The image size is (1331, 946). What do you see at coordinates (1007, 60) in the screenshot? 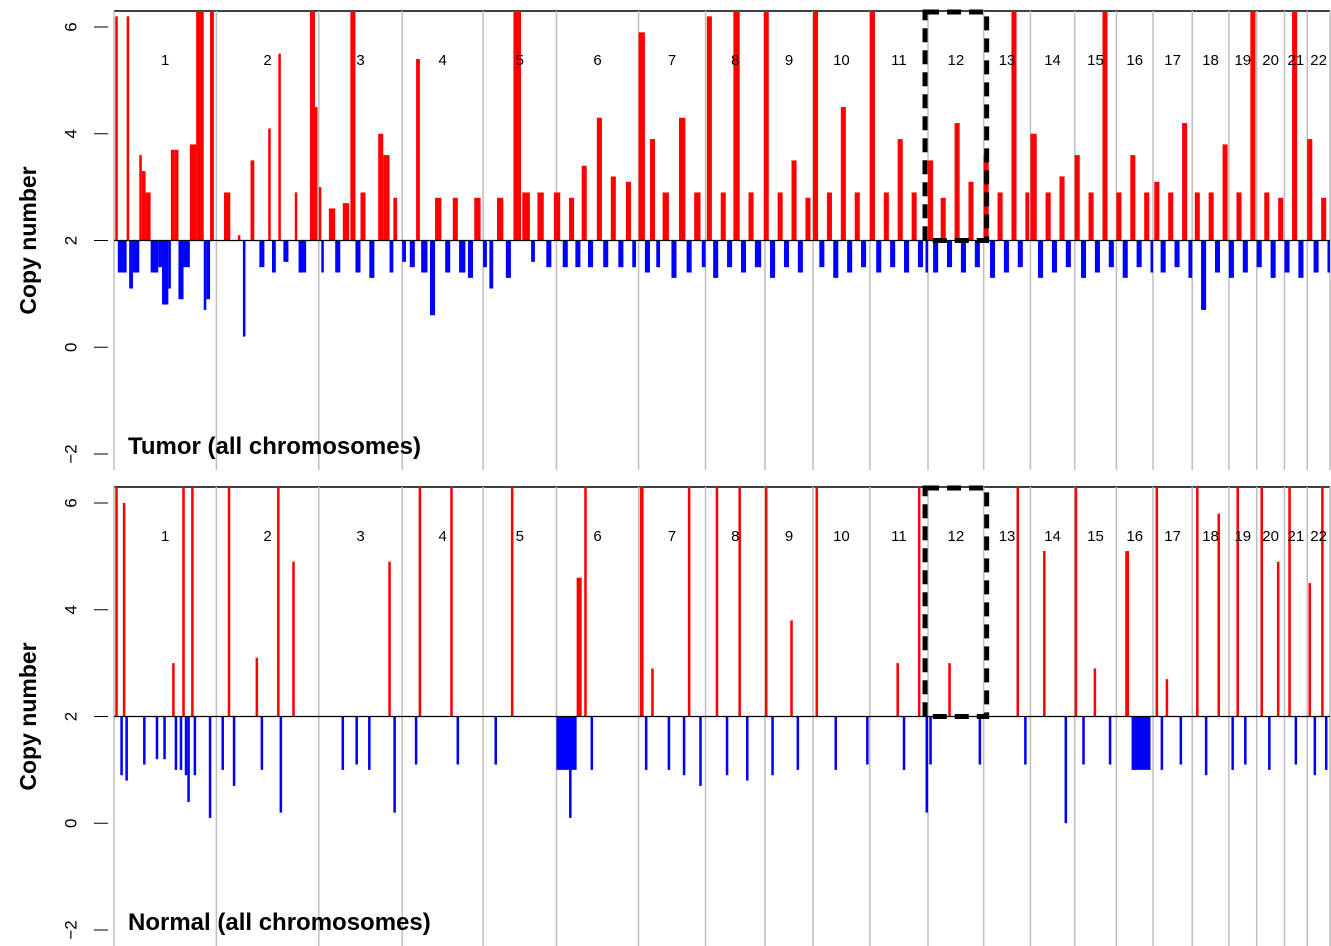
I see `chromosome-label: 13` at bounding box center [1007, 60].